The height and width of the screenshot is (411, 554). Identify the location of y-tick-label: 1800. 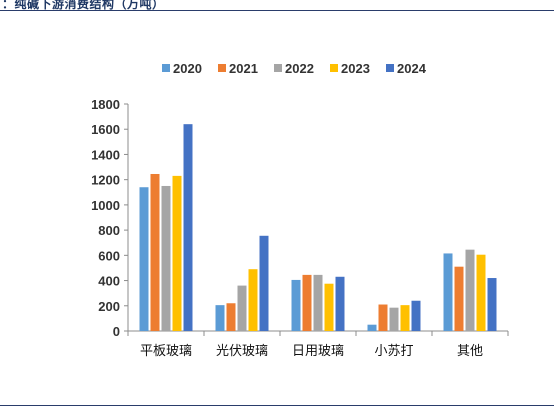
(105, 104).